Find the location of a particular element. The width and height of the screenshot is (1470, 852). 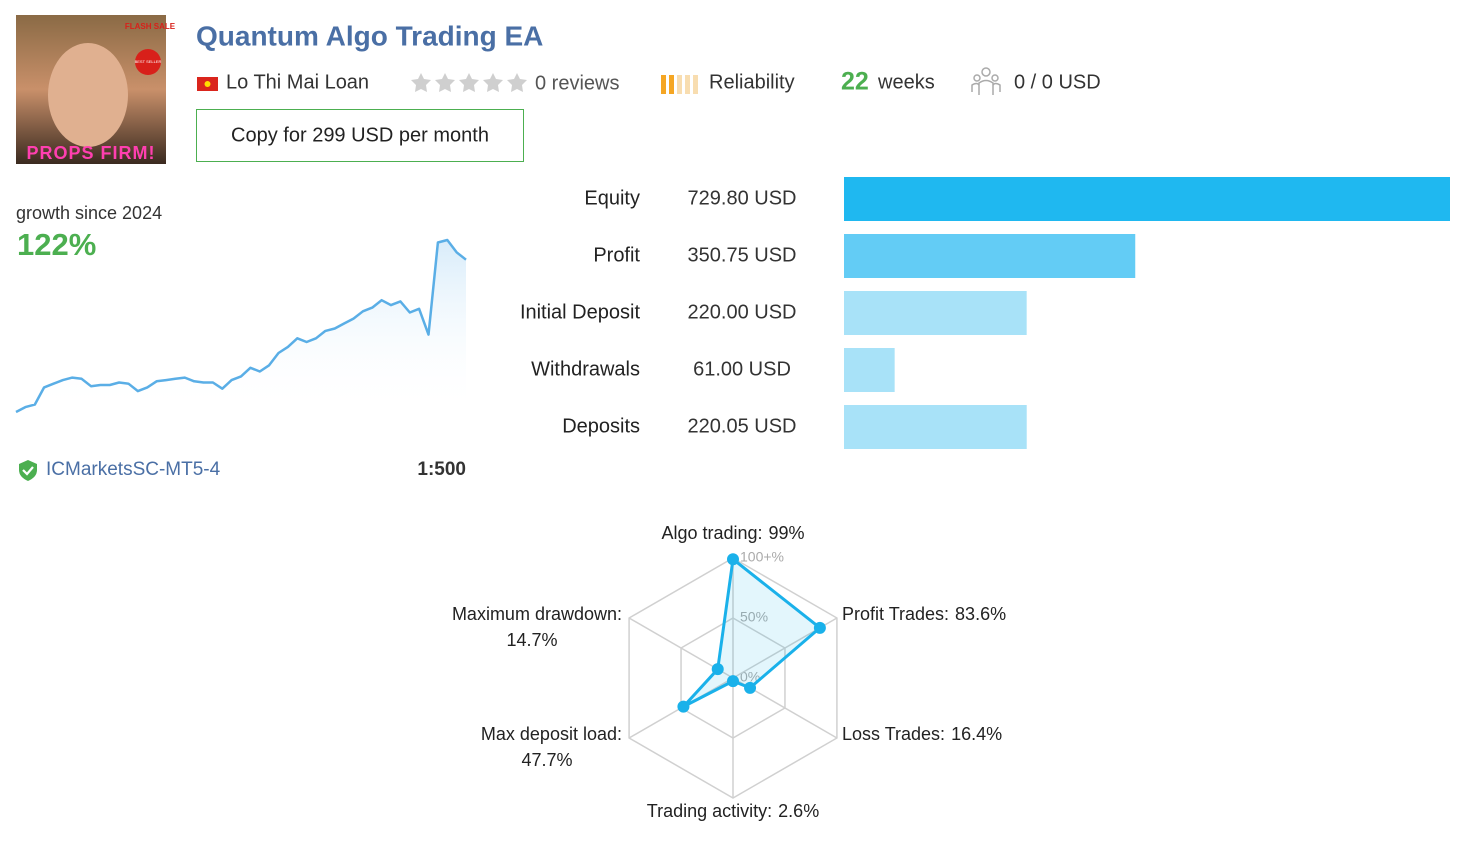

weeks-value: 22 is located at coordinates (855, 82).